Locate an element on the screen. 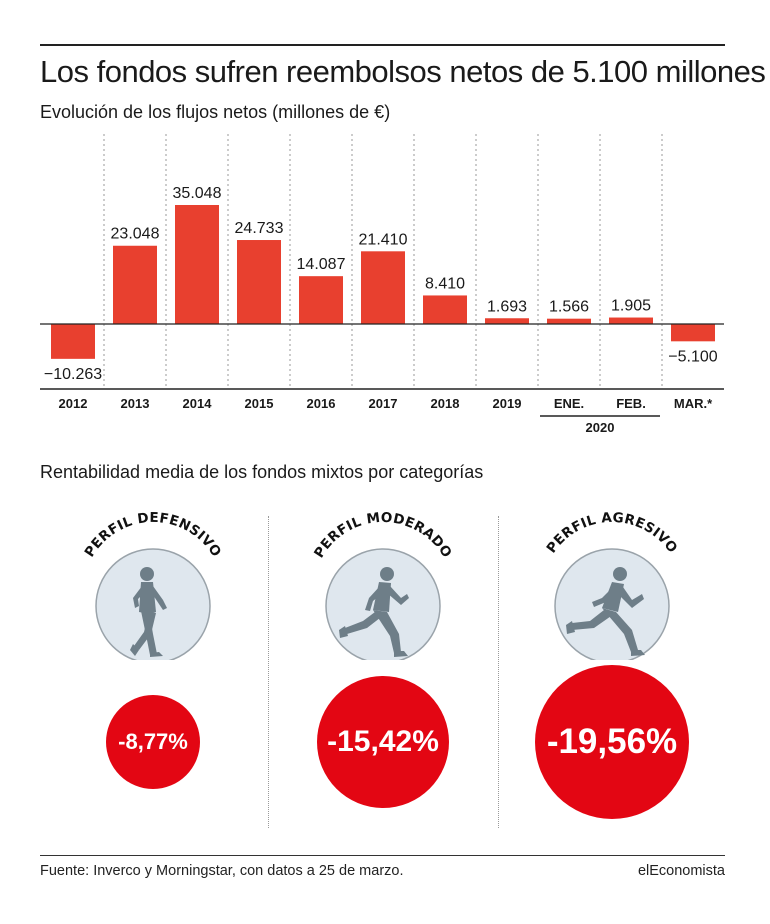 The height and width of the screenshot is (924, 770). value-label: −5.100 is located at coordinates (692, 356).